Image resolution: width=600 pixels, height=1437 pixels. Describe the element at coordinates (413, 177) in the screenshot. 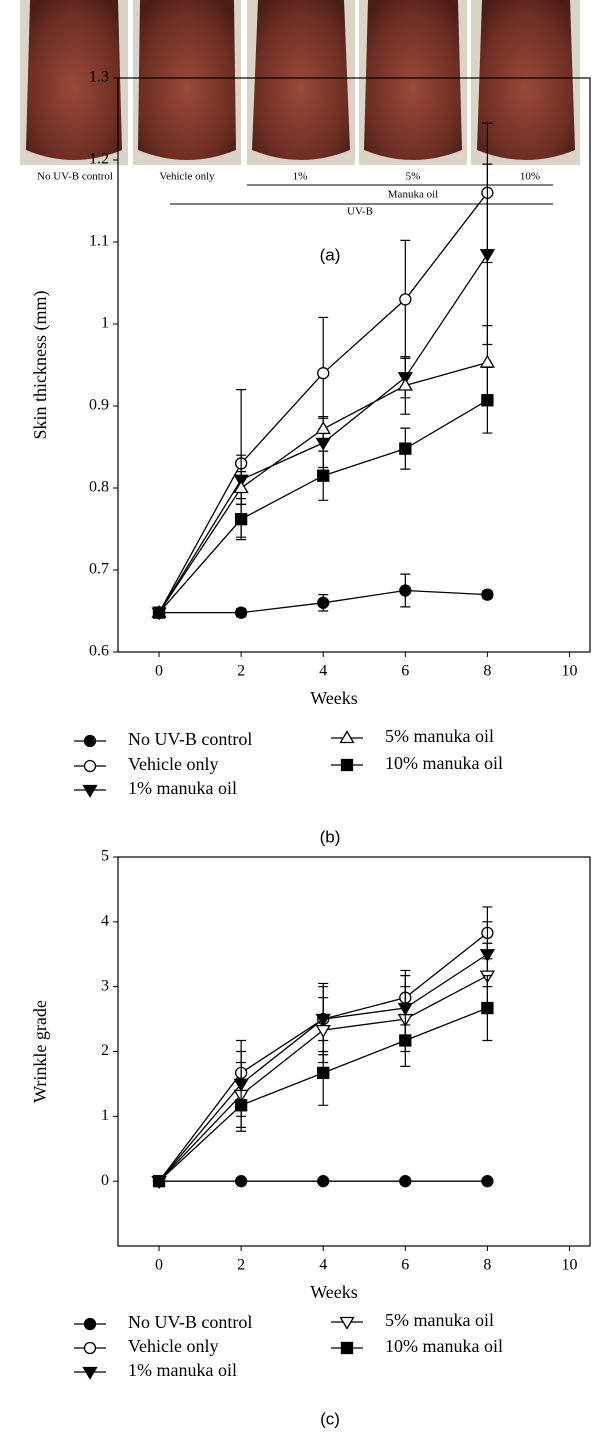

I see `photo-label: 5%` at that location.